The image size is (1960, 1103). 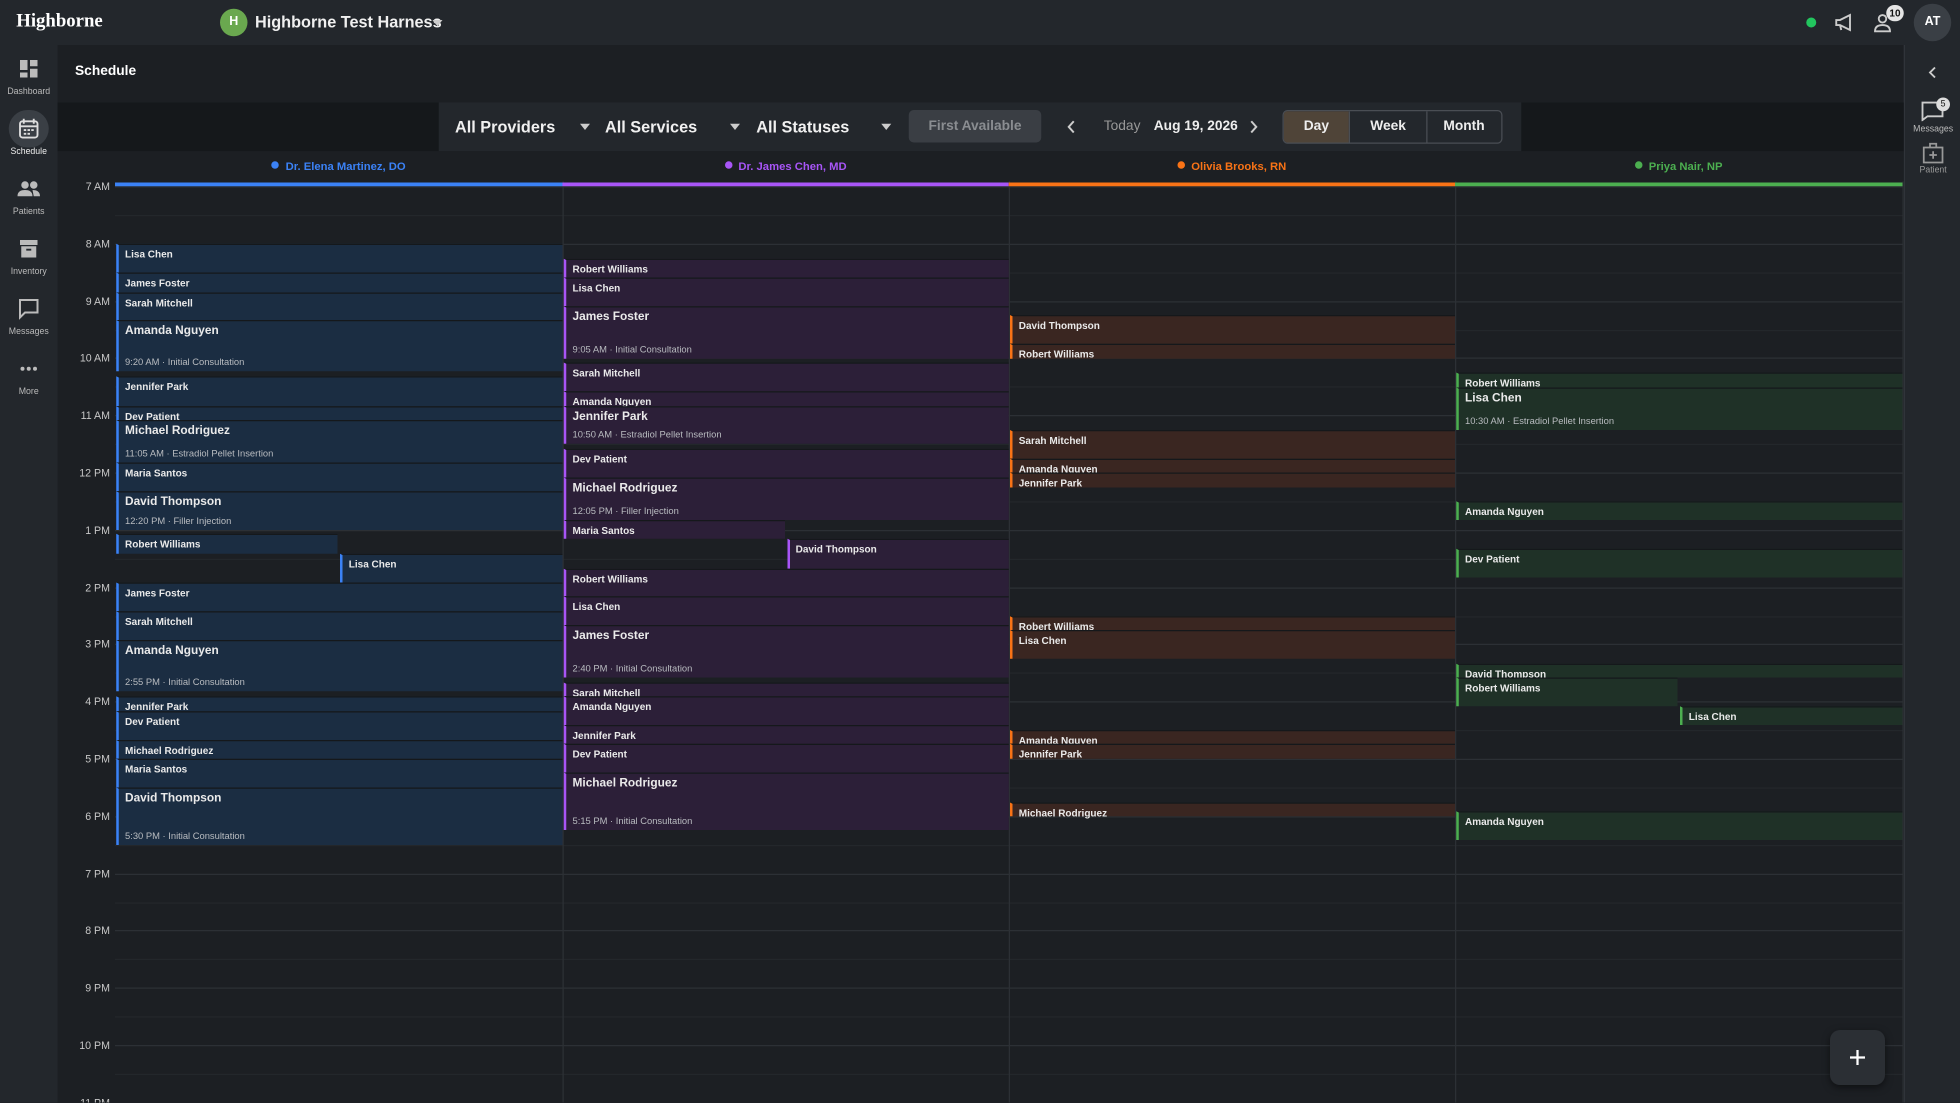 What do you see at coordinates (1463, 127) in the screenshot?
I see `view-button: Month` at bounding box center [1463, 127].